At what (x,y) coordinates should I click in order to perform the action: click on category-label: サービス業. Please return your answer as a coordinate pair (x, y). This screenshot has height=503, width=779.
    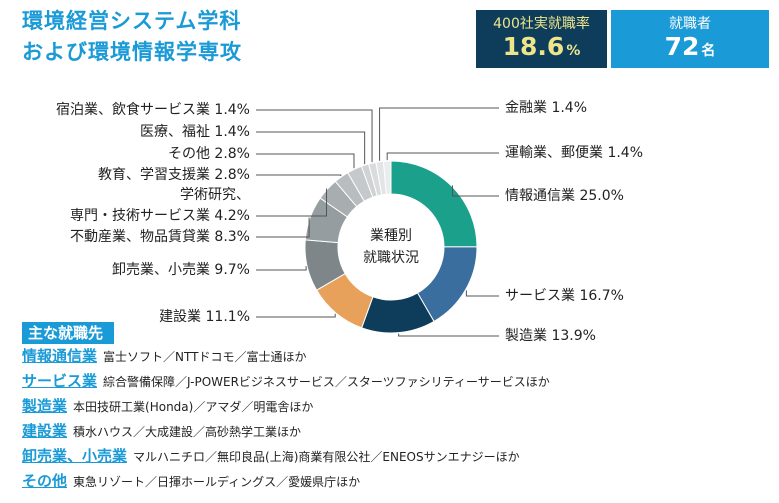
    Looking at the image, I should click on (540, 295).